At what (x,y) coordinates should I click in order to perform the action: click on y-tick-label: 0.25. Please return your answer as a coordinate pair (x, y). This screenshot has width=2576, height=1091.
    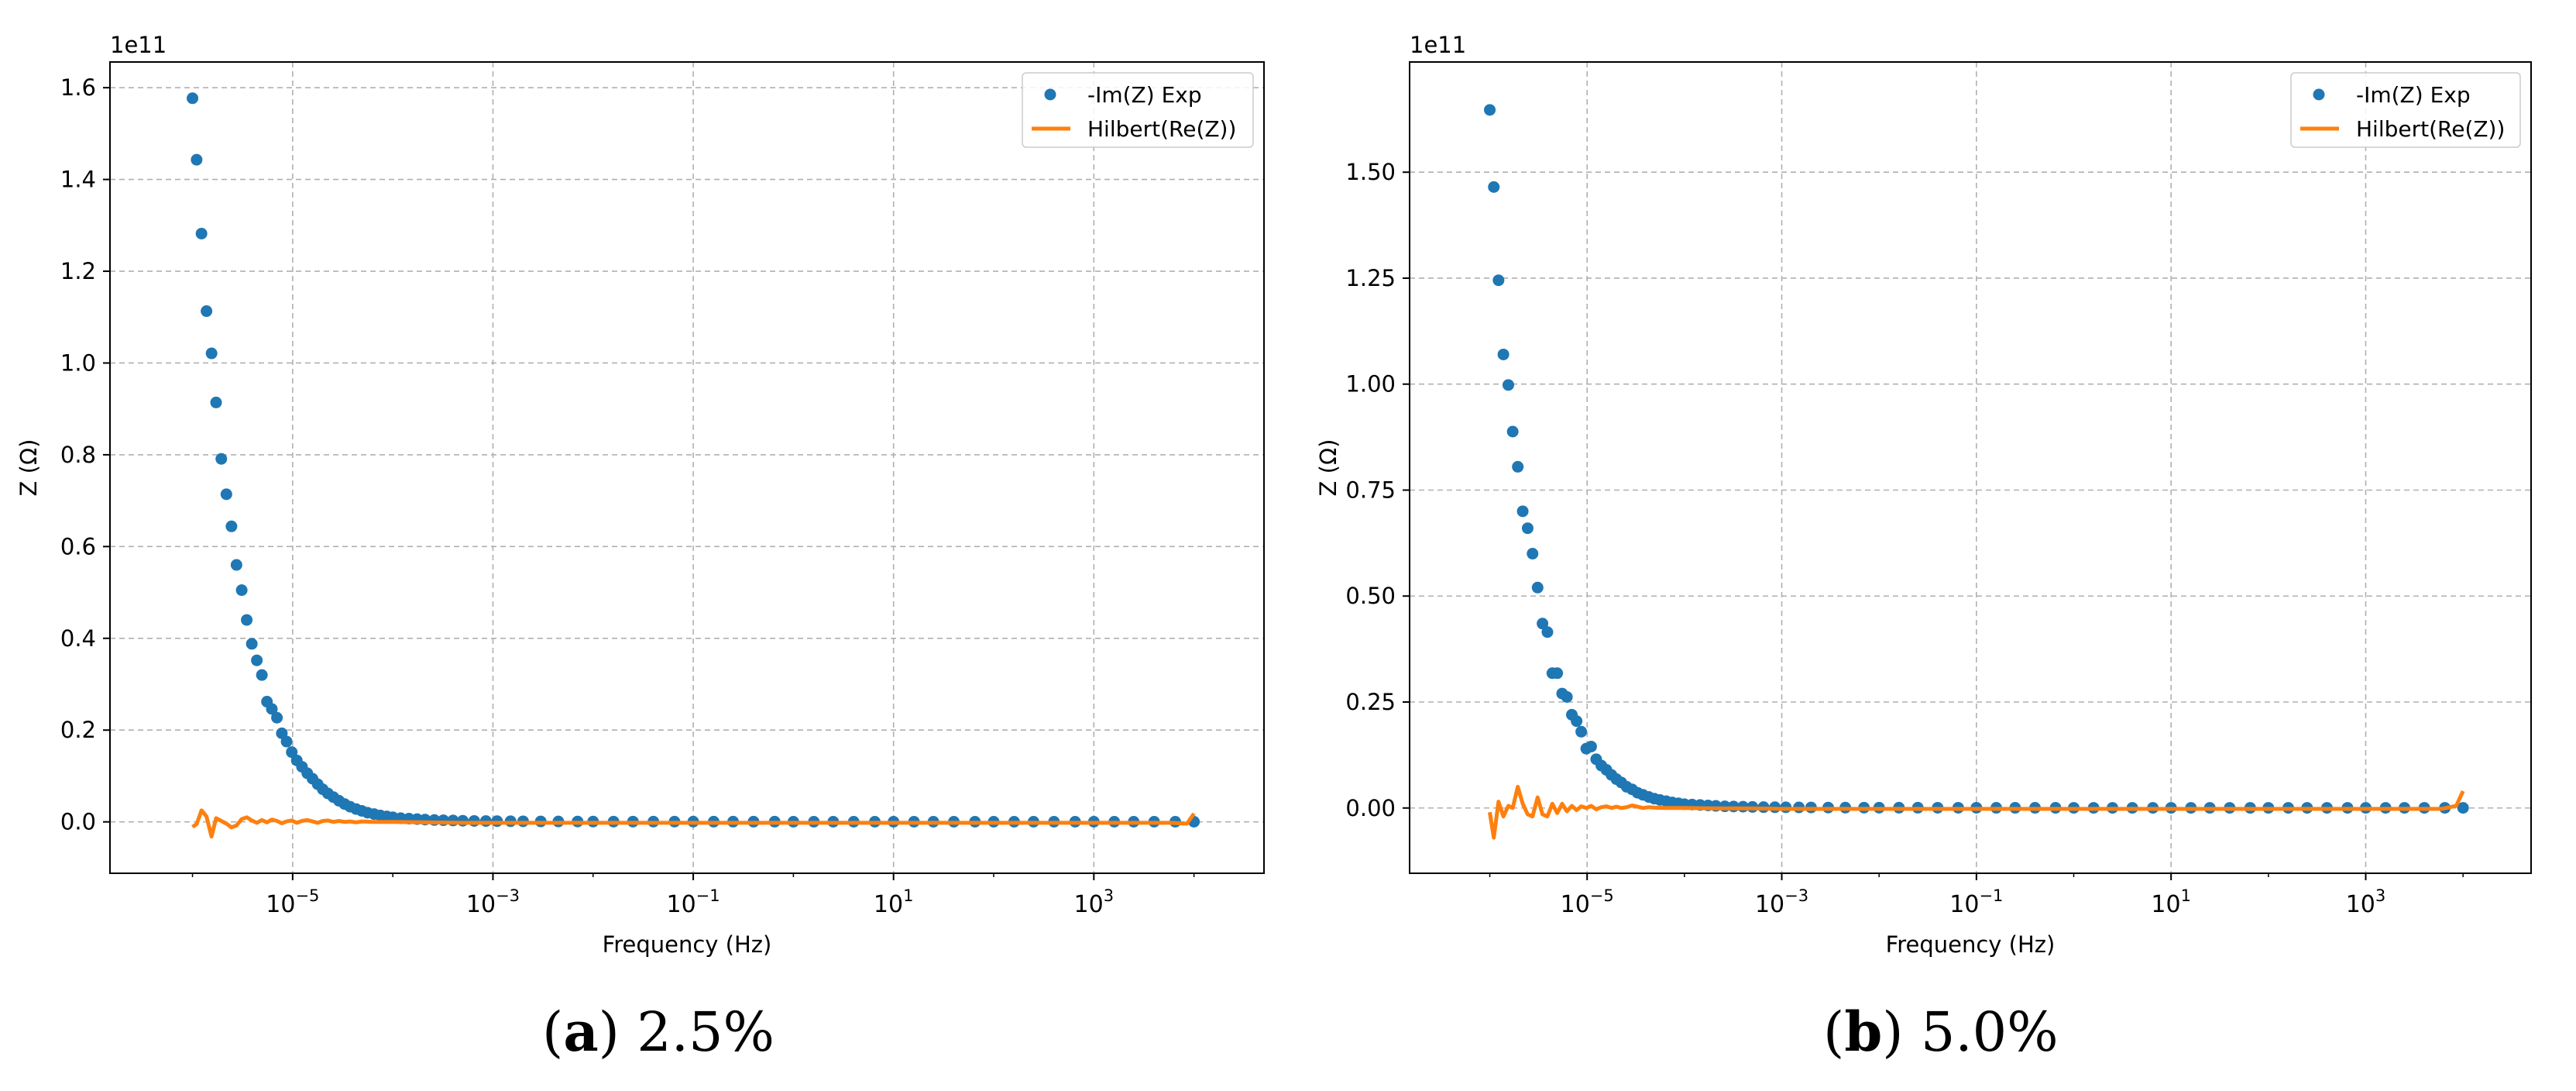
    Looking at the image, I should click on (1370, 702).